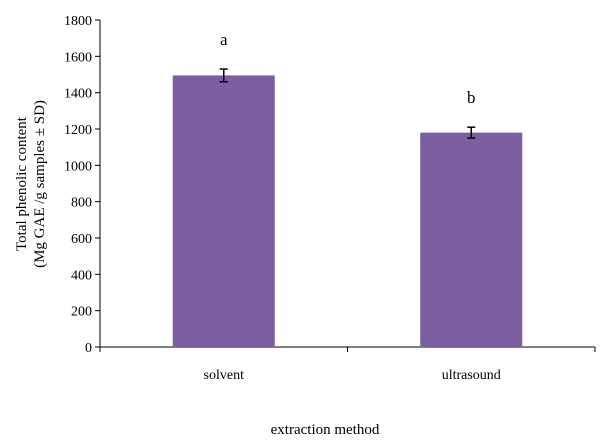 The width and height of the screenshot is (600, 448). I want to click on x-category-label: ultrasound, so click(471, 375).